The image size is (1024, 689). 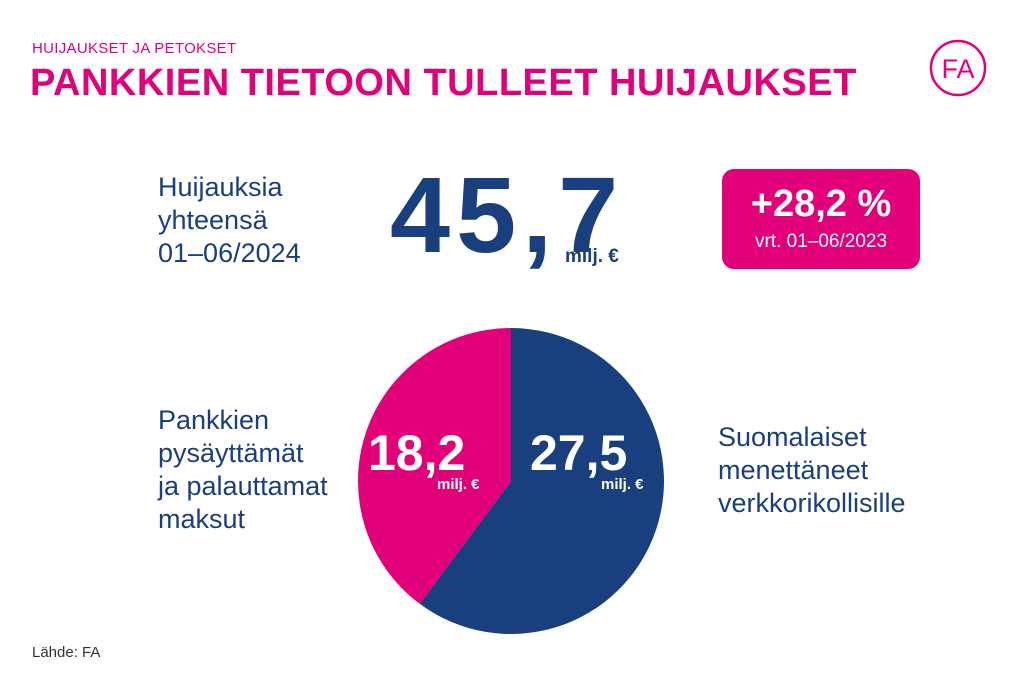 I want to click on section-kicker: HUIJAUKSET JA PETOKSET, so click(x=134, y=48).